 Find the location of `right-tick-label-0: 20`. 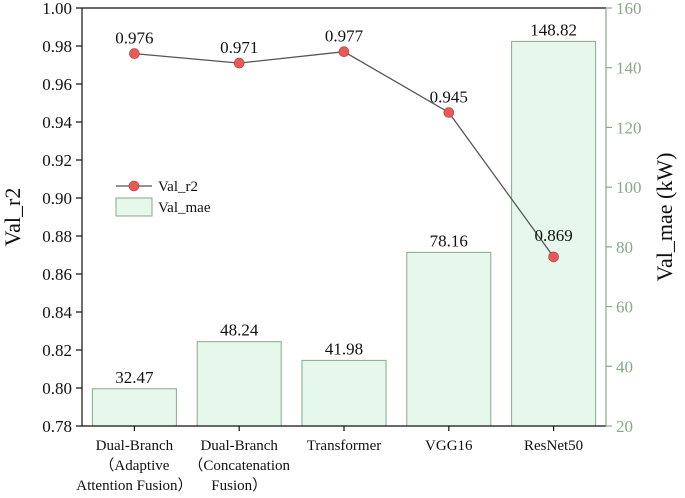

right-tick-label-0: 20 is located at coordinates (624, 426).